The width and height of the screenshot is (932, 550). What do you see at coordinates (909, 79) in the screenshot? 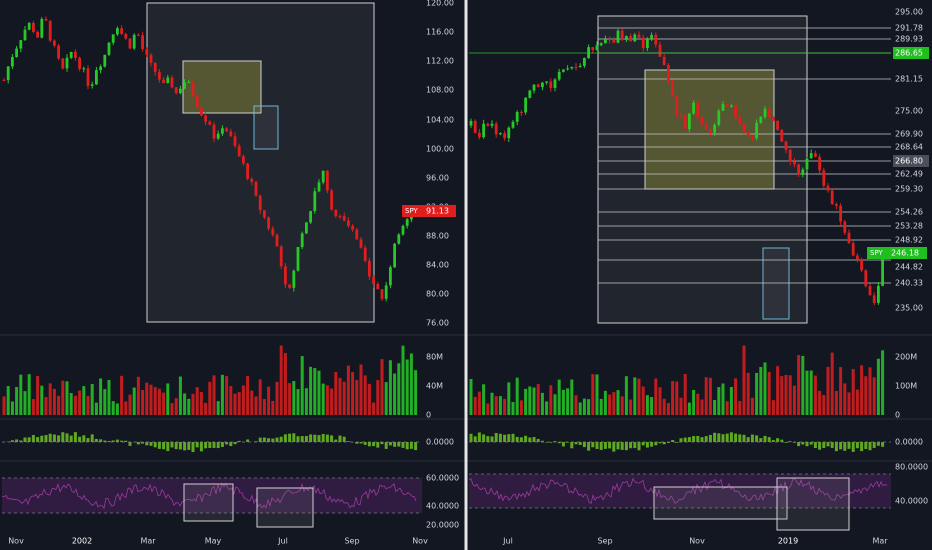
I see `price-tick-label: 281.15` at bounding box center [909, 79].